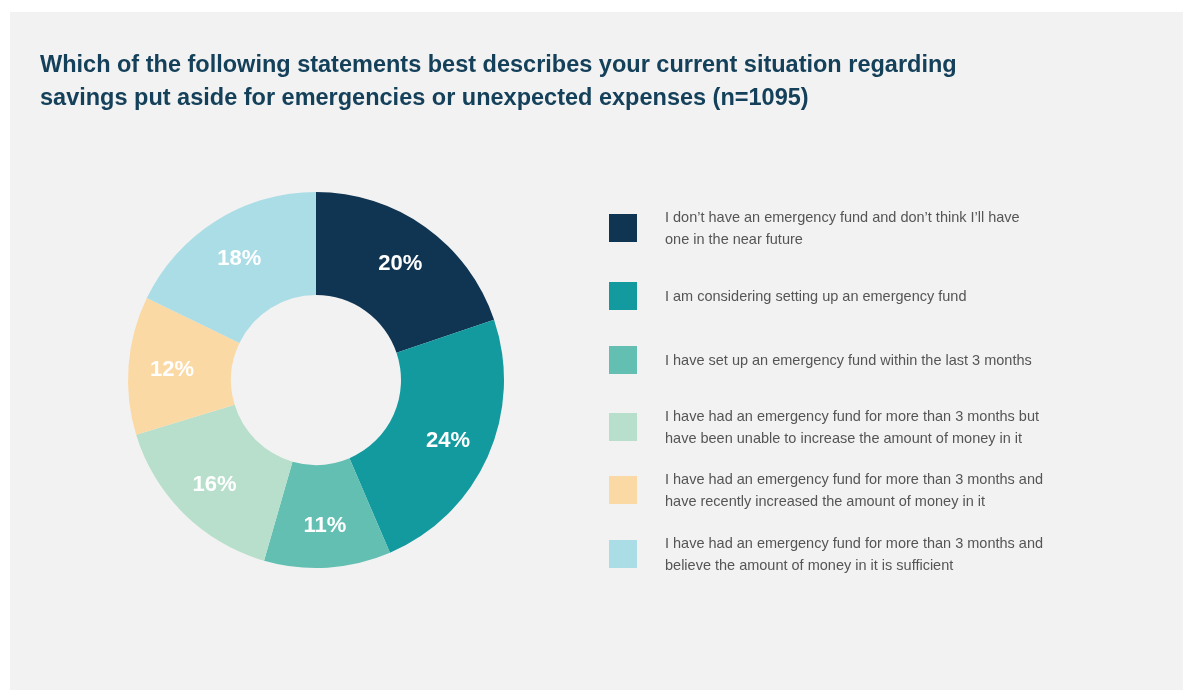 The height and width of the screenshot is (693, 1193). I want to click on data-label: 12%, so click(171, 369).